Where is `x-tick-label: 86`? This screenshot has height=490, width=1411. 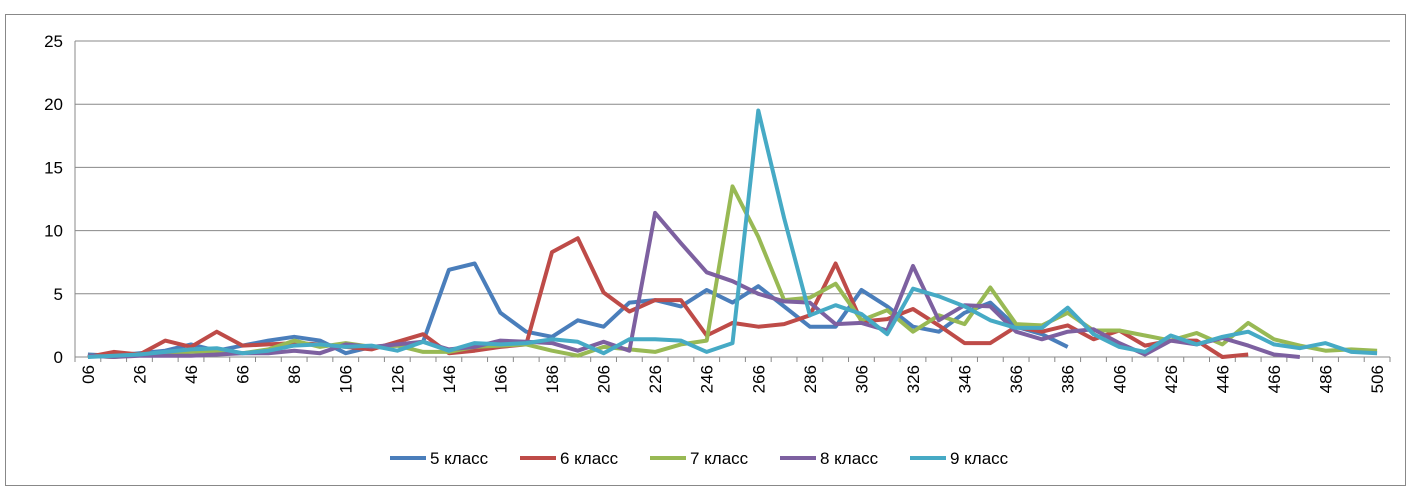 x-tick-label: 86 is located at coordinates (294, 374).